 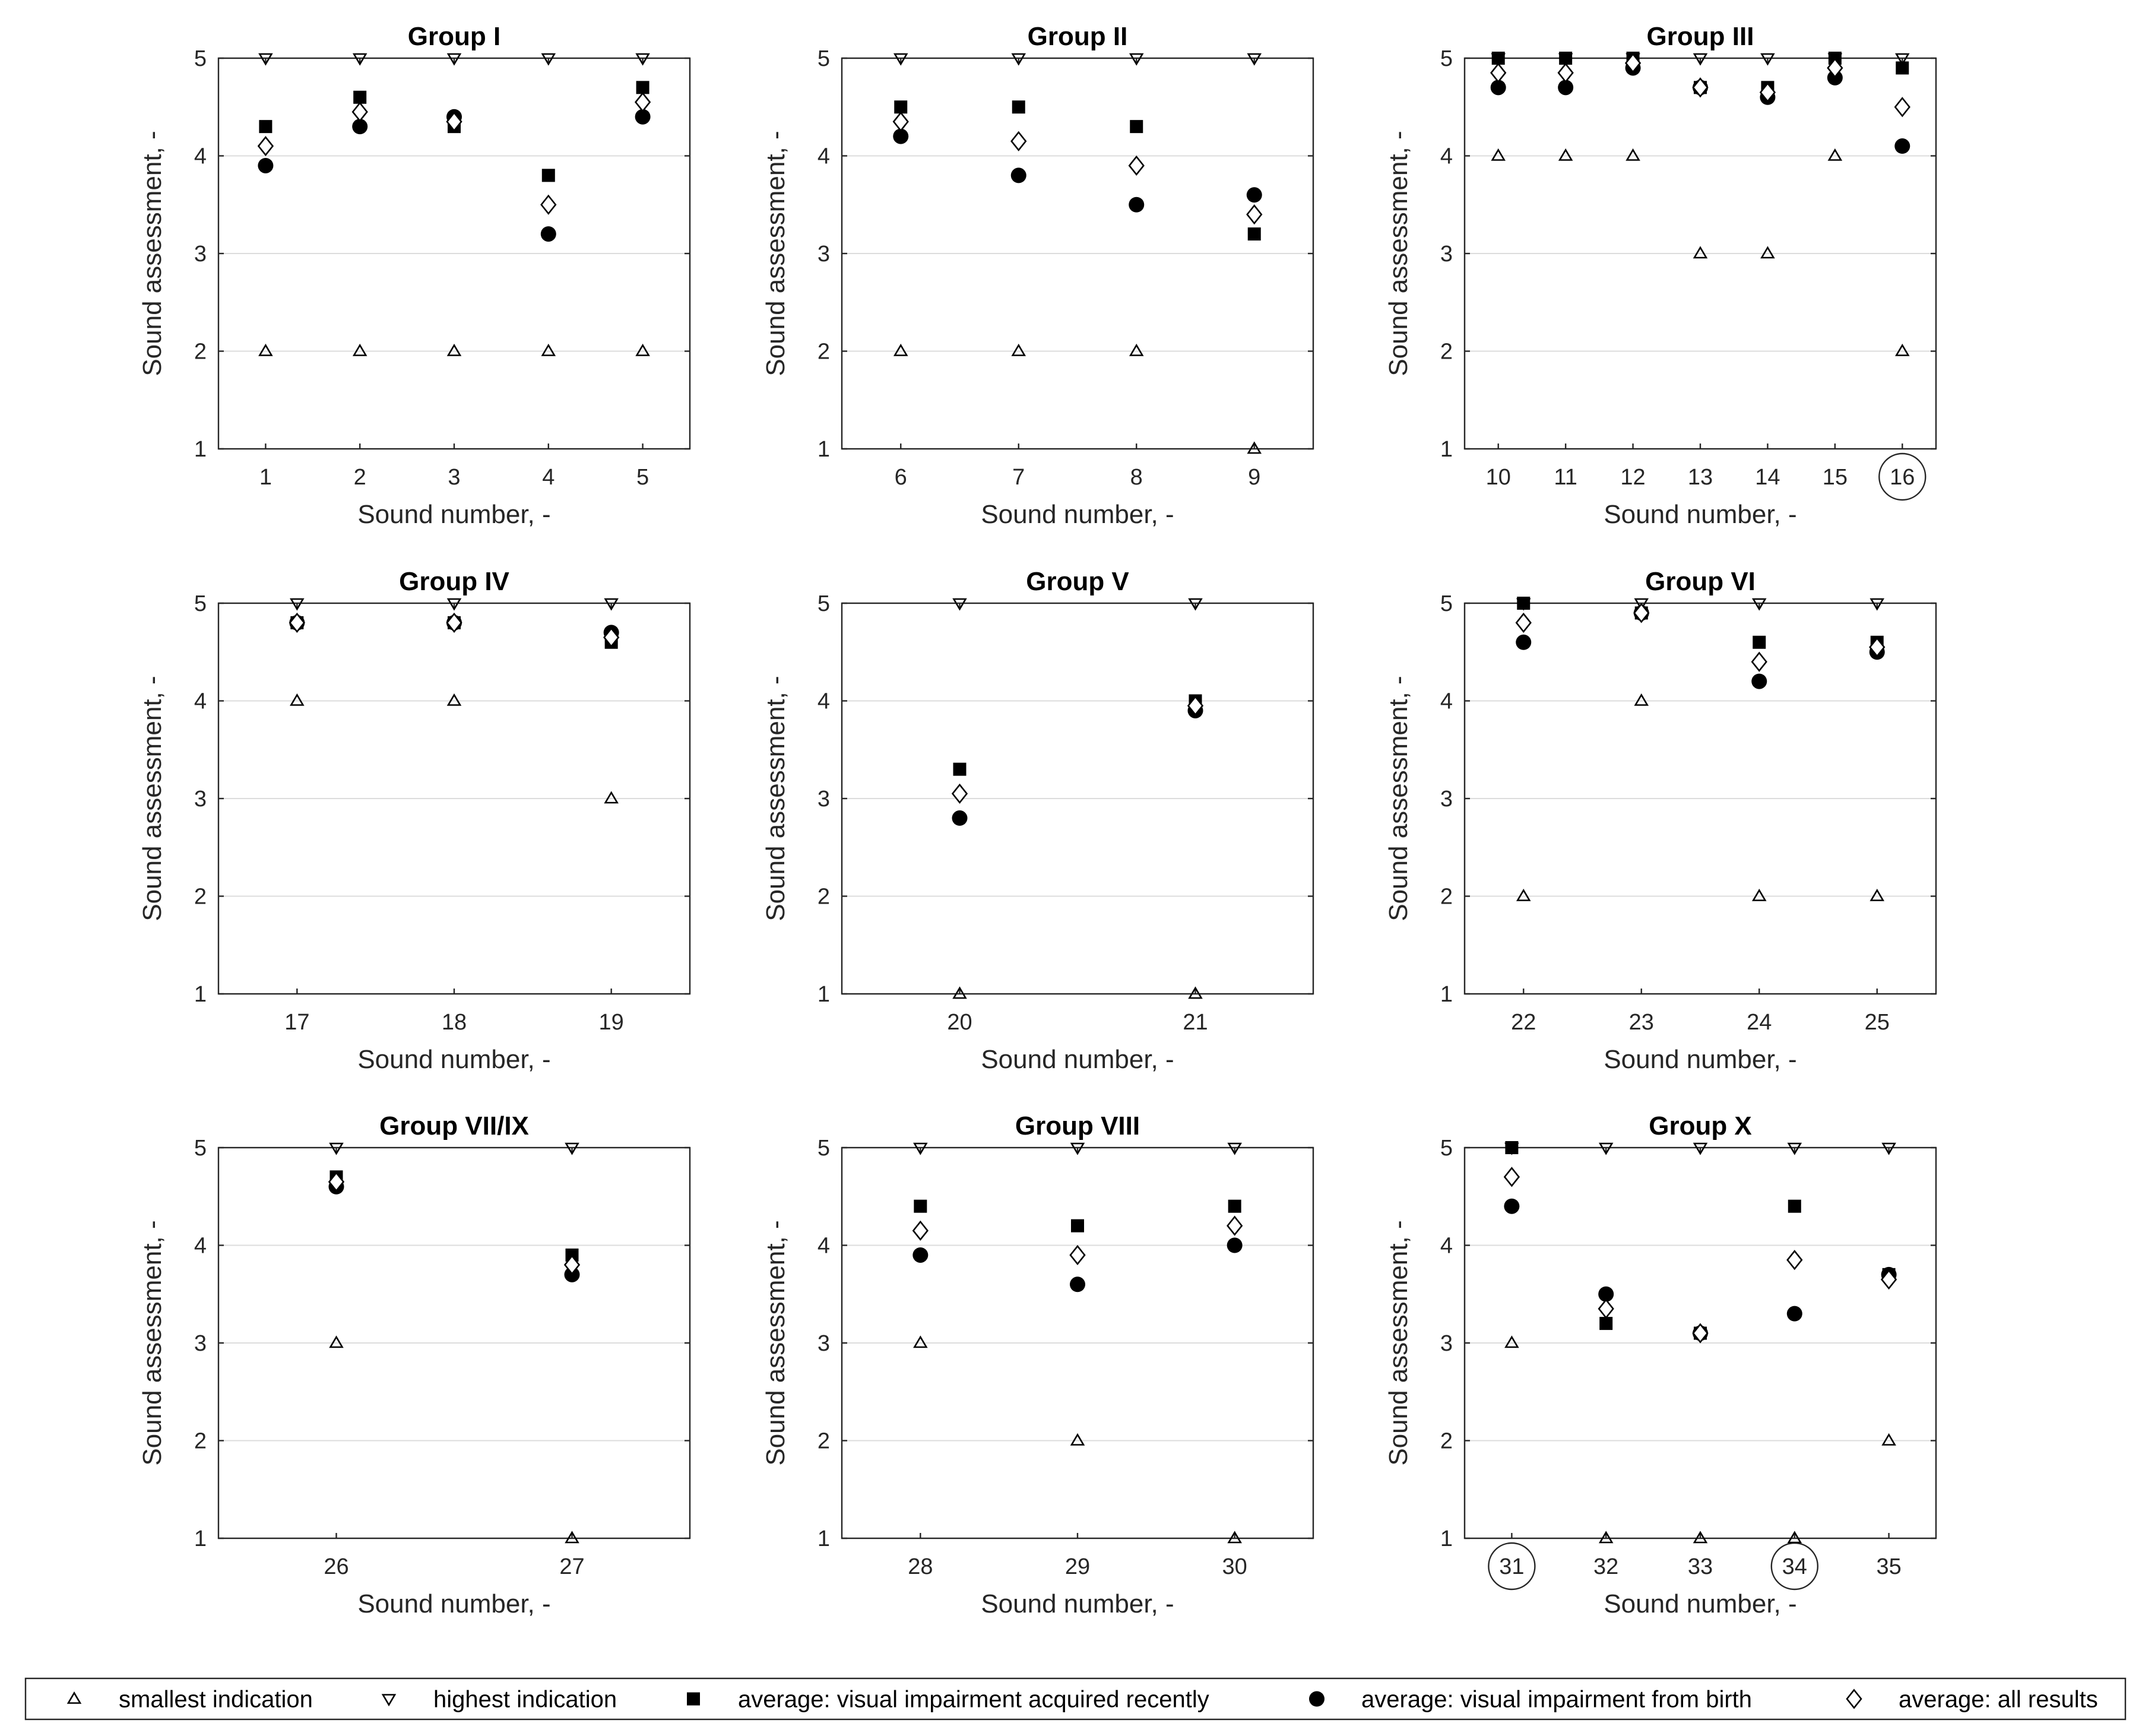 What do you see at coordinates (1700, 477) in the screenshot?
I see `x-tick-label: 13` at bounding box center [1700, 477].